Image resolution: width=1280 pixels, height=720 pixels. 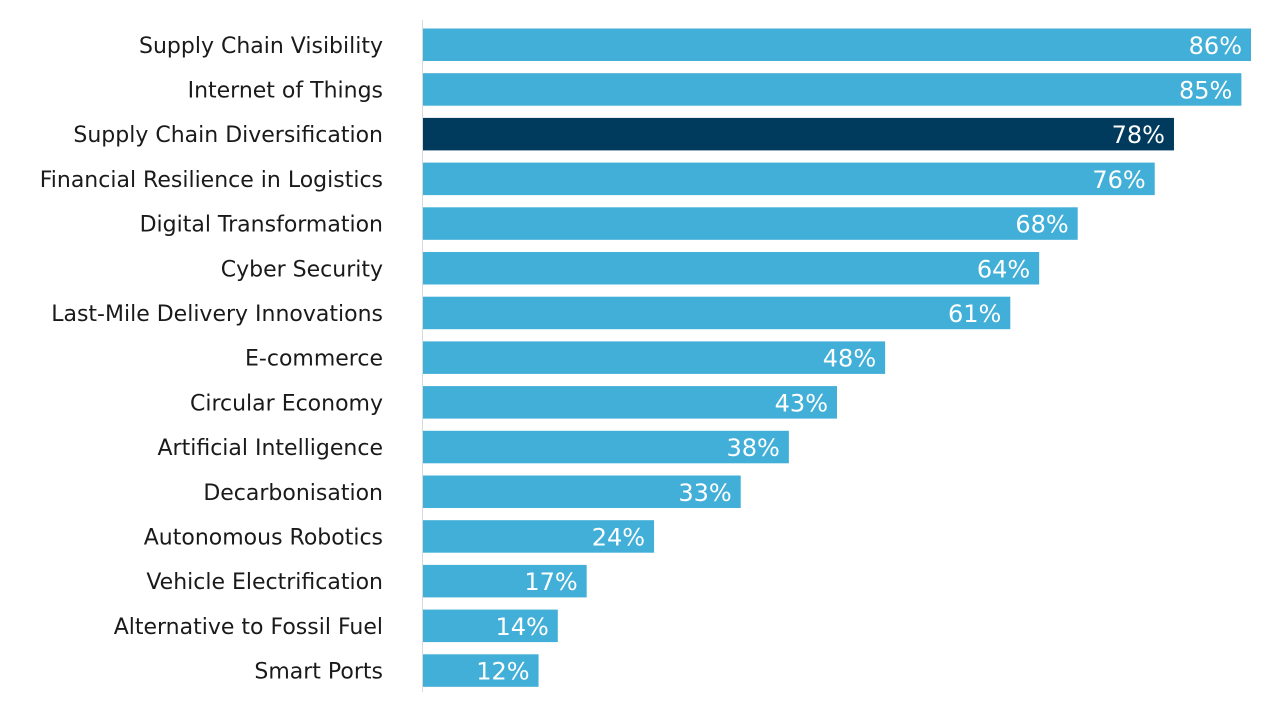 I want to click on value-label: 78%, so click(x=1138, y=135).